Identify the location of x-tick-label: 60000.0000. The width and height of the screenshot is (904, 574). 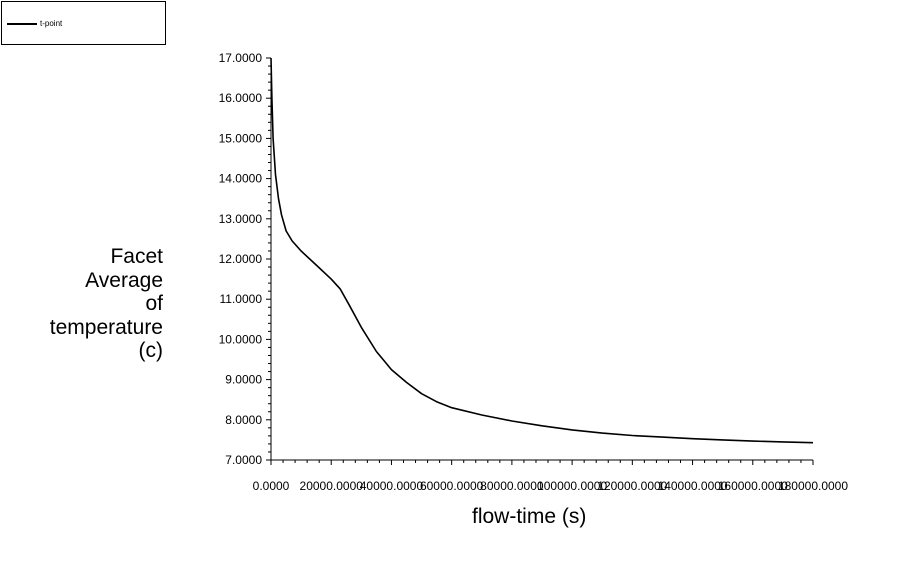
(452, 486).